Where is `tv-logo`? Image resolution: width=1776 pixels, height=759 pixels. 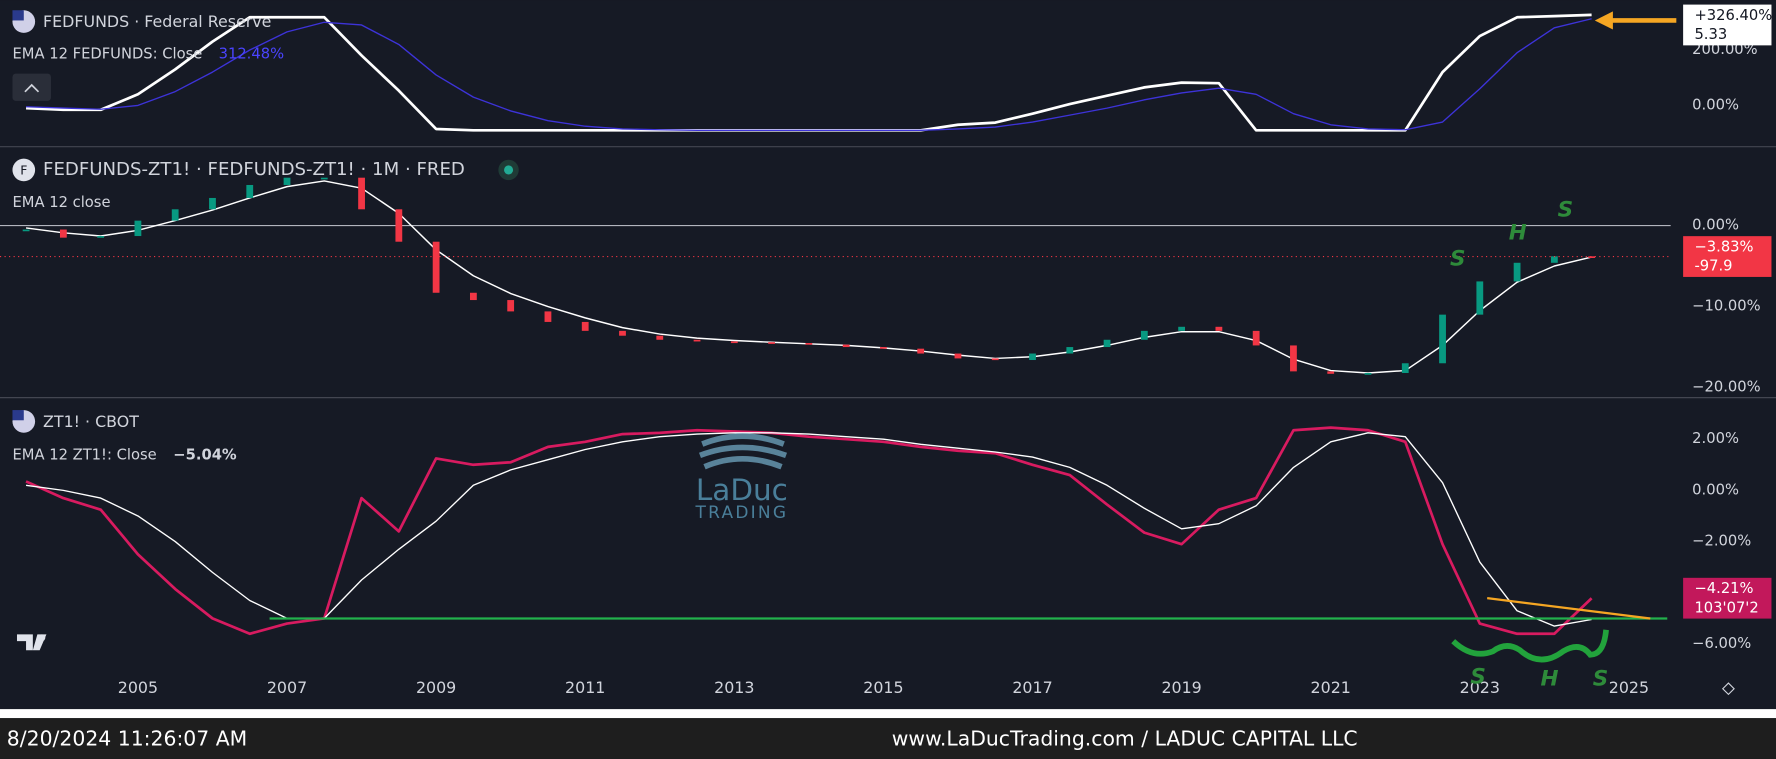
tv-logo is located at coordinates (42, 638).